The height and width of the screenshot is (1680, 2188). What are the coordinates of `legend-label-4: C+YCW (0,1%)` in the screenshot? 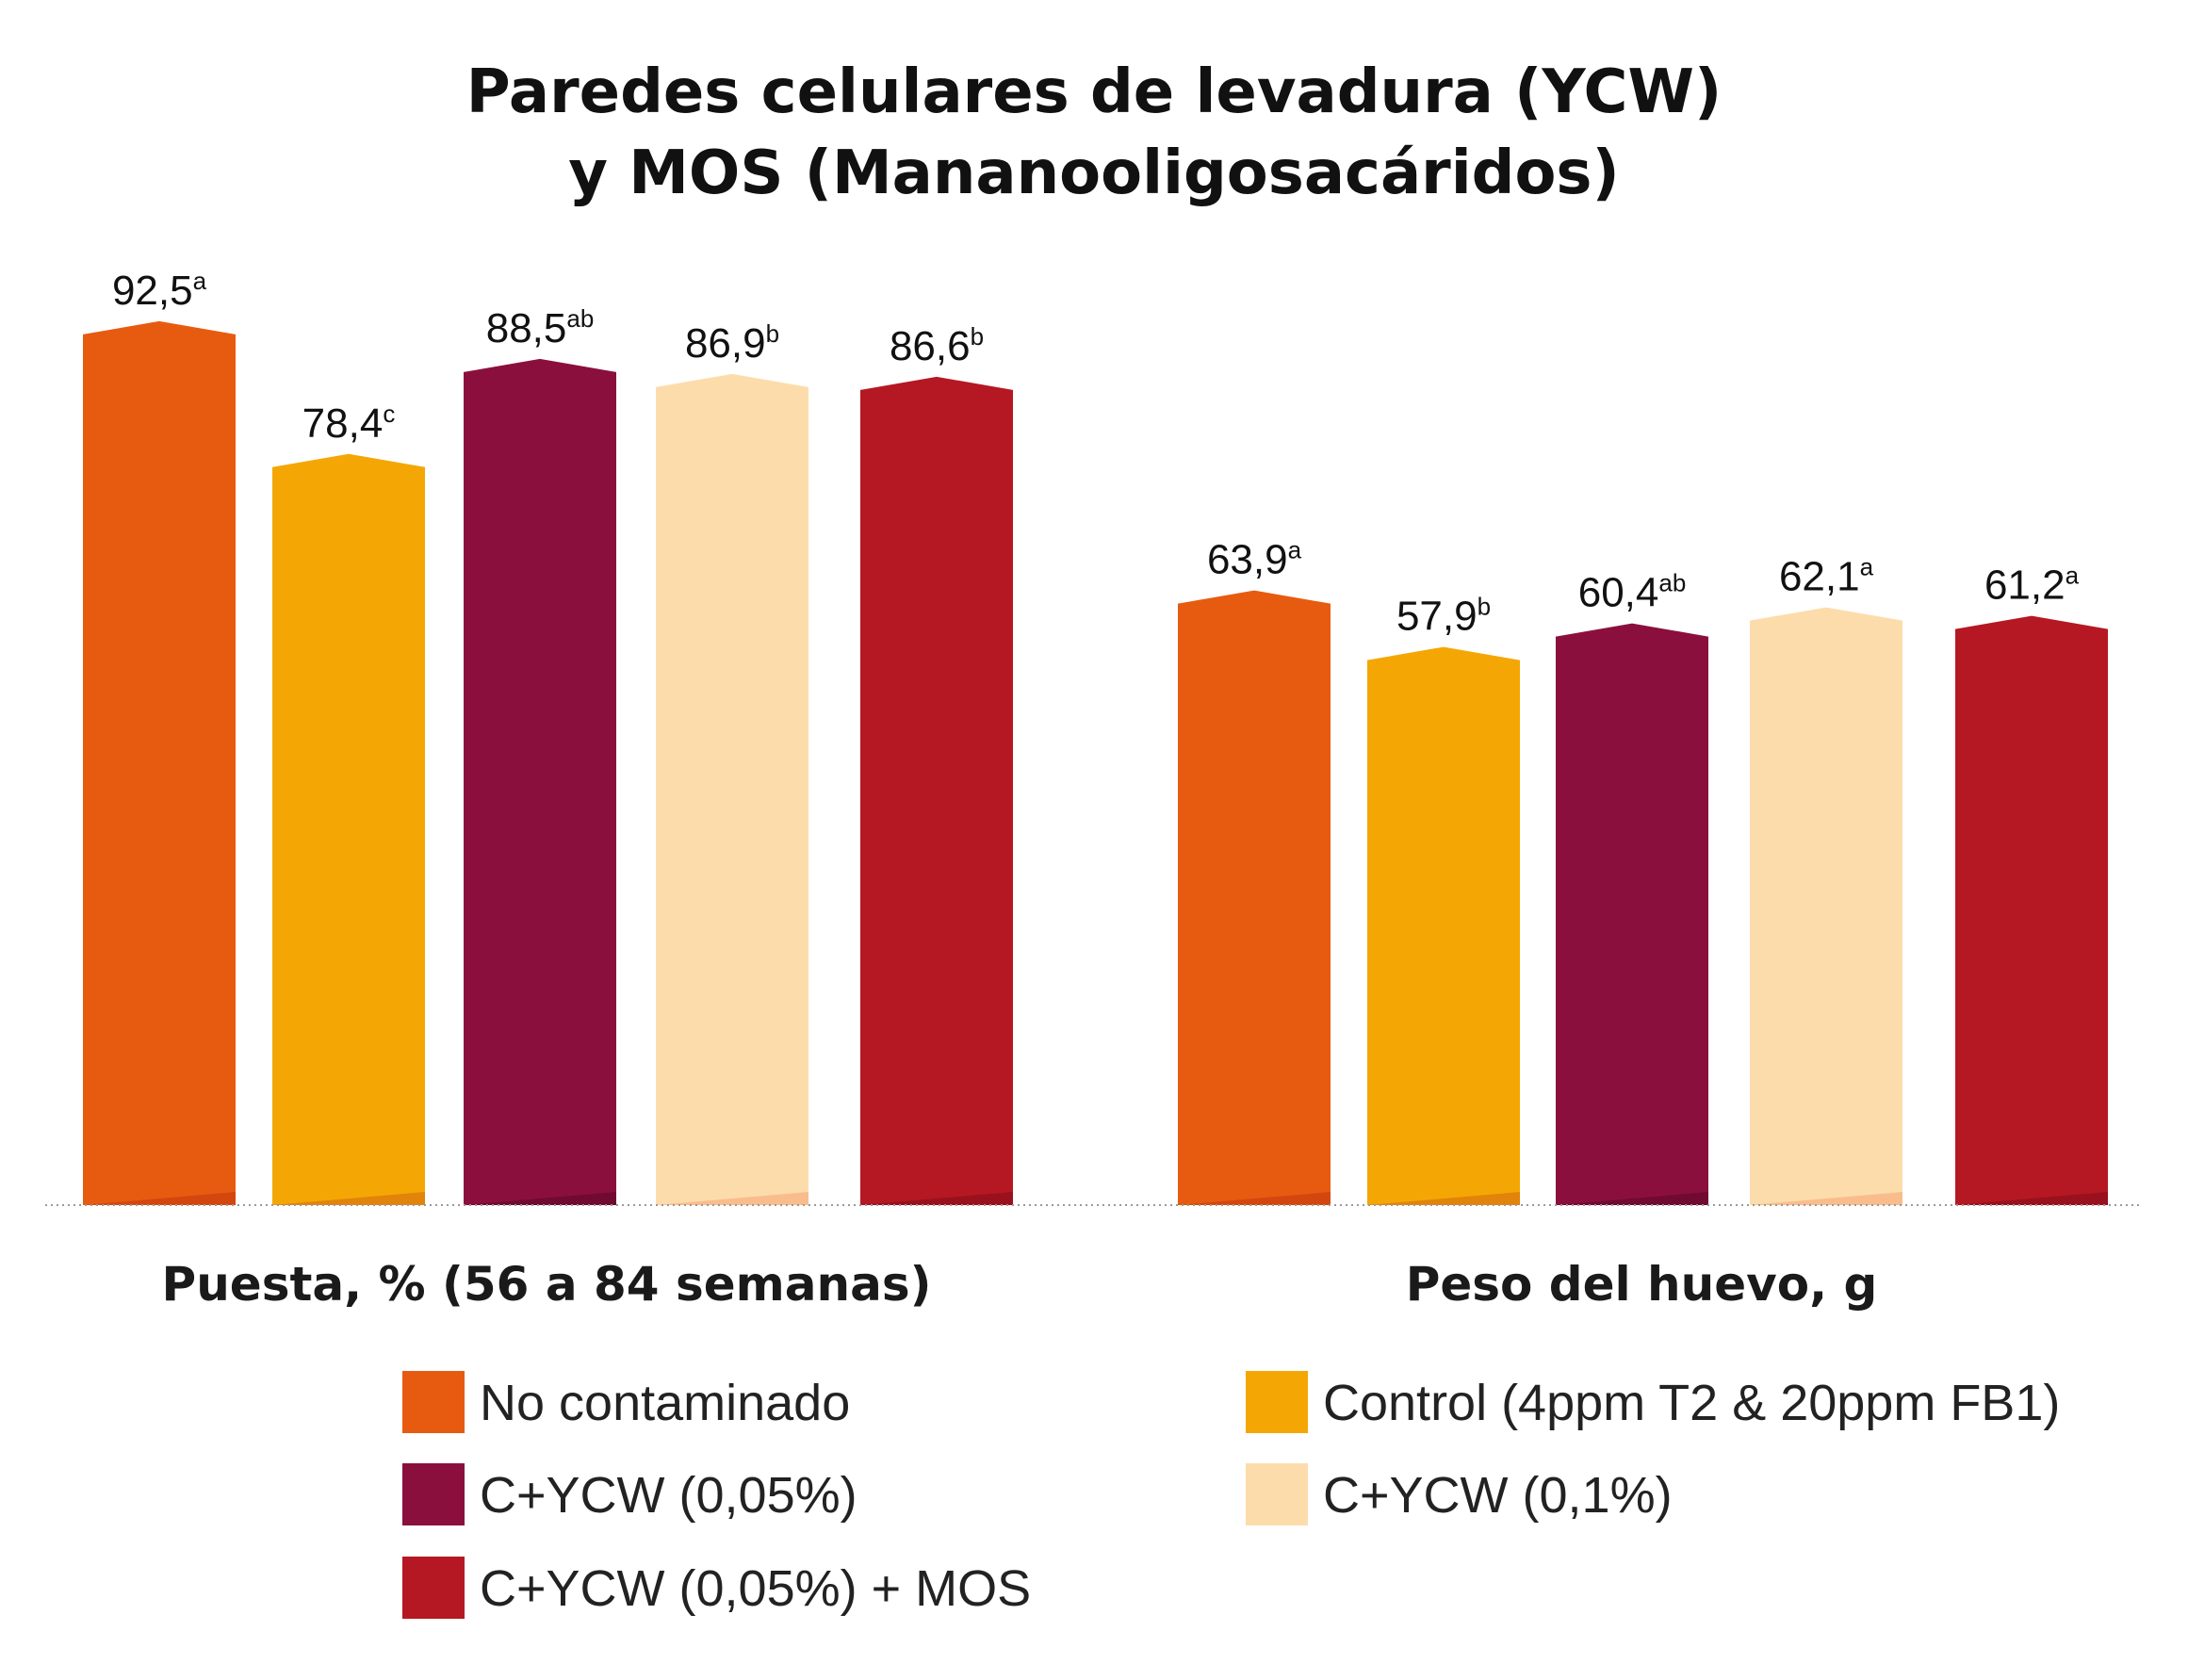 It's located at (1498, 1495).